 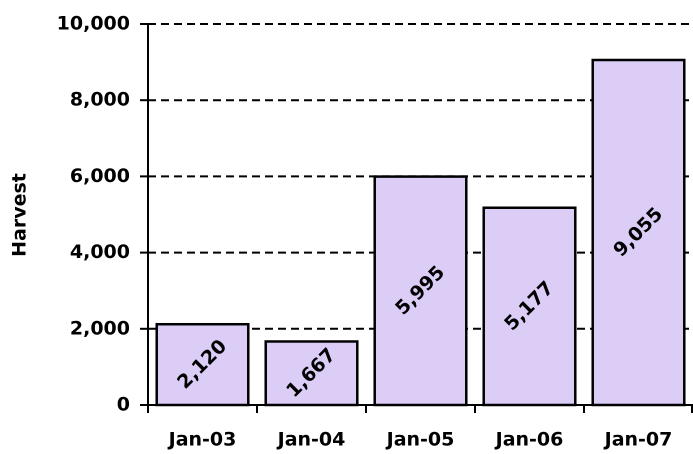 I want to click on x-tick-label: Jan-06, so click(x=529, y=440).